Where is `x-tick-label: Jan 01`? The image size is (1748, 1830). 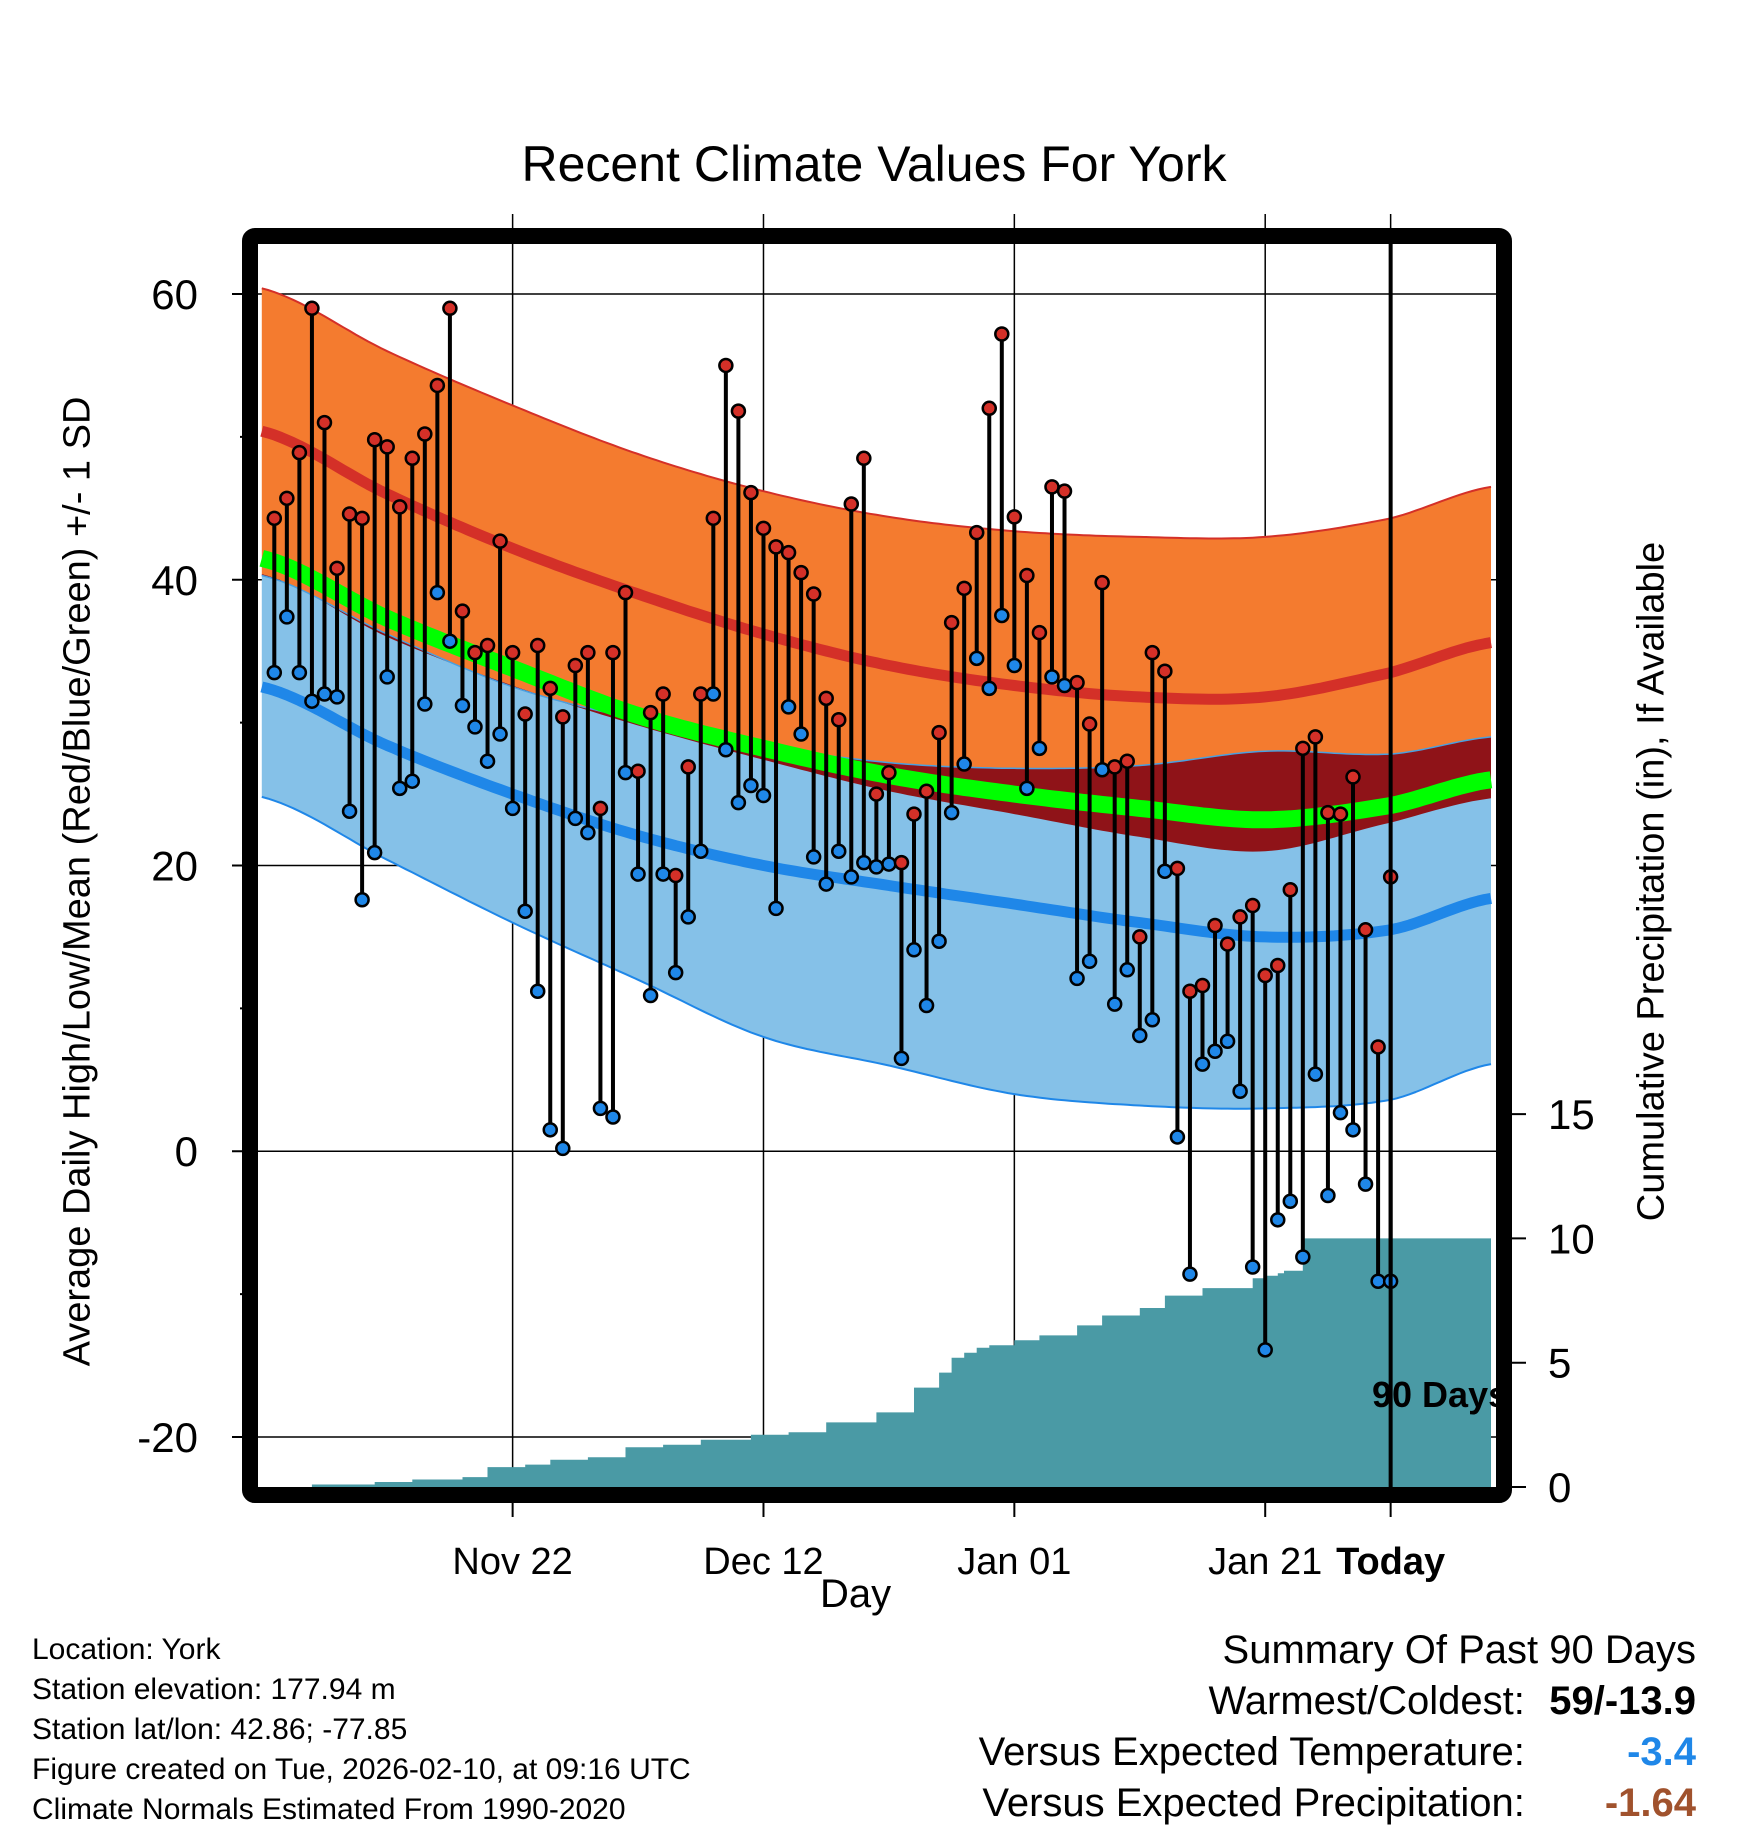 x-tick-label: Jan 01 is located at coordinates (1014, 1562).